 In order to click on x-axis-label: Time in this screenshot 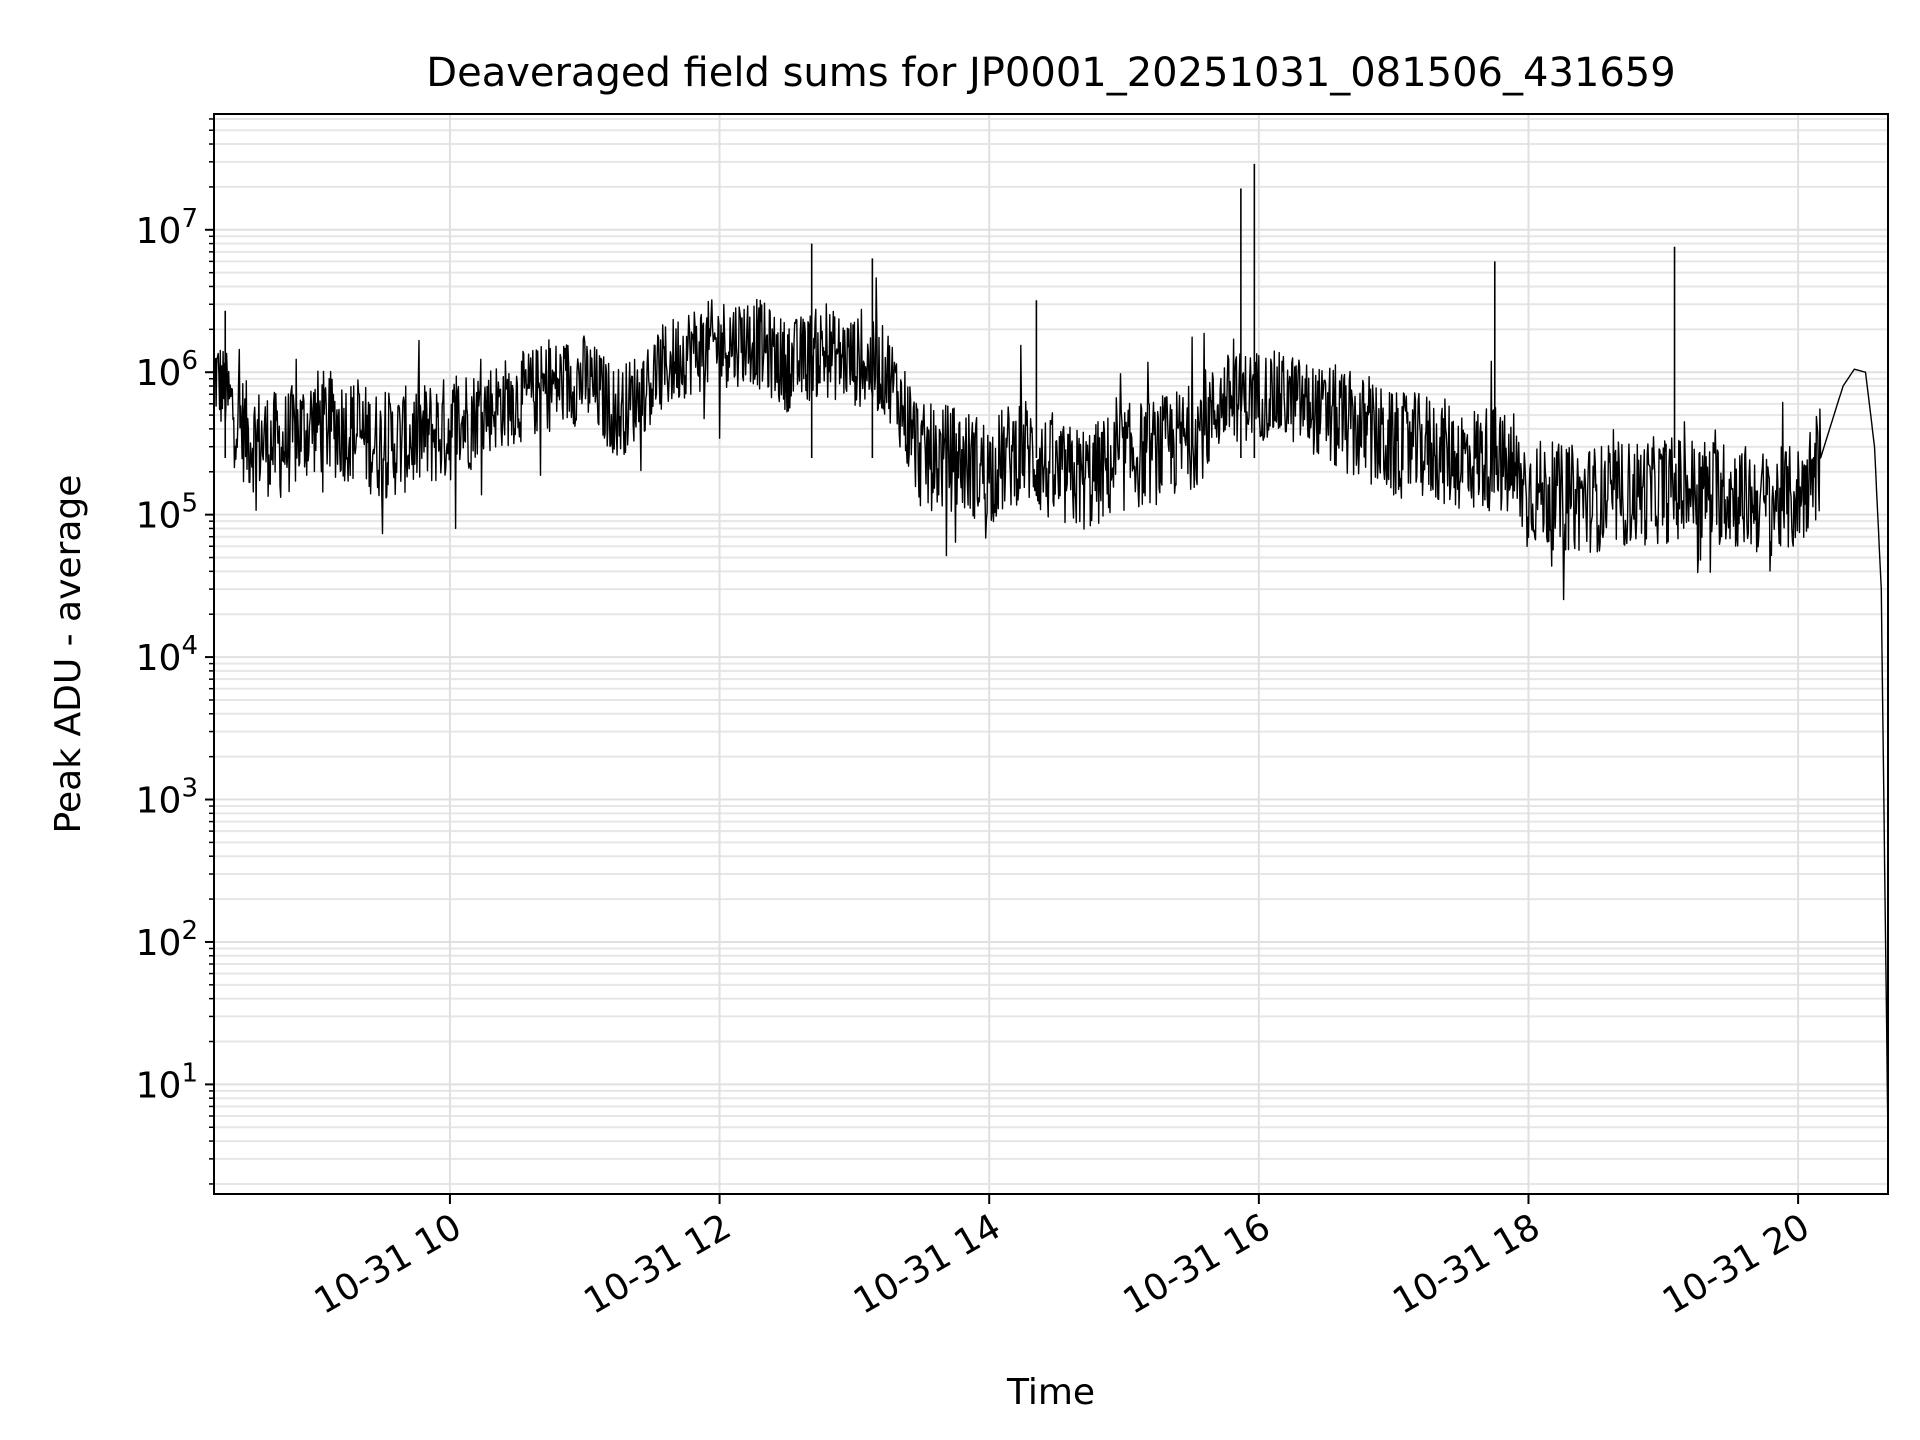, I will do `click(1050, 1392)`.